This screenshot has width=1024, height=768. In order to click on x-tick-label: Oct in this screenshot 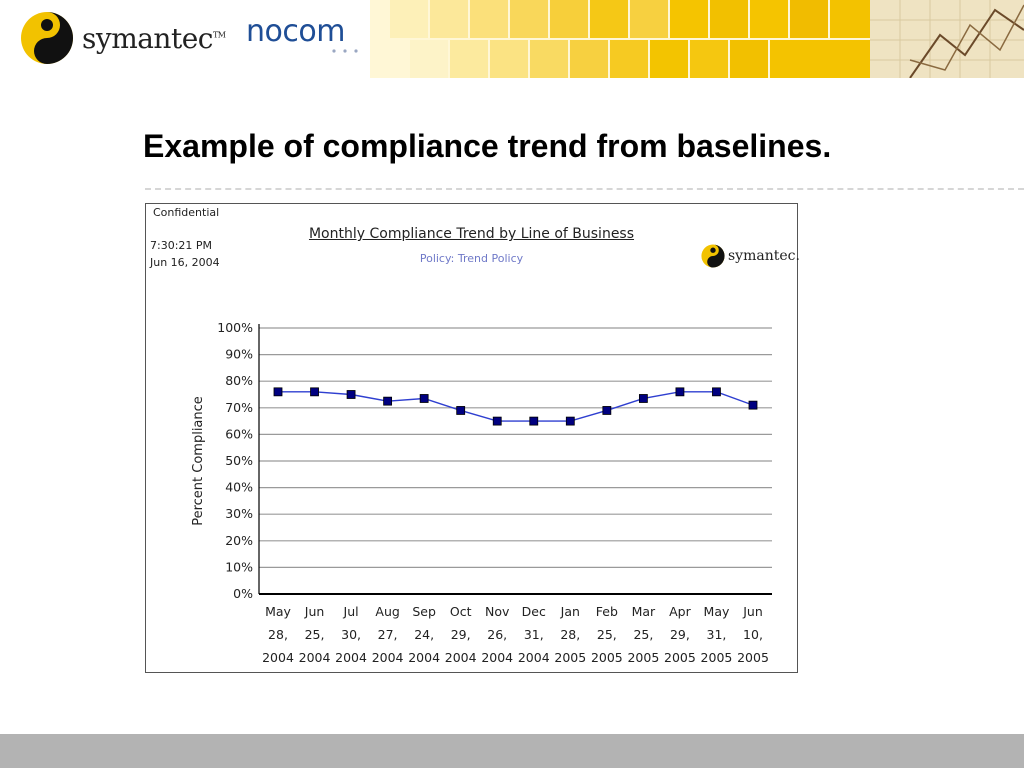, I will do `click(461, 611)`.